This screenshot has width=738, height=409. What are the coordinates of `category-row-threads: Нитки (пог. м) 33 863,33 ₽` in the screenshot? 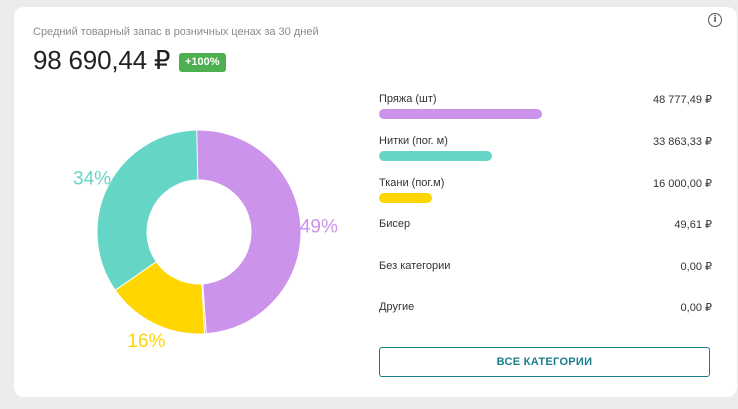 It's located at (545, 150).